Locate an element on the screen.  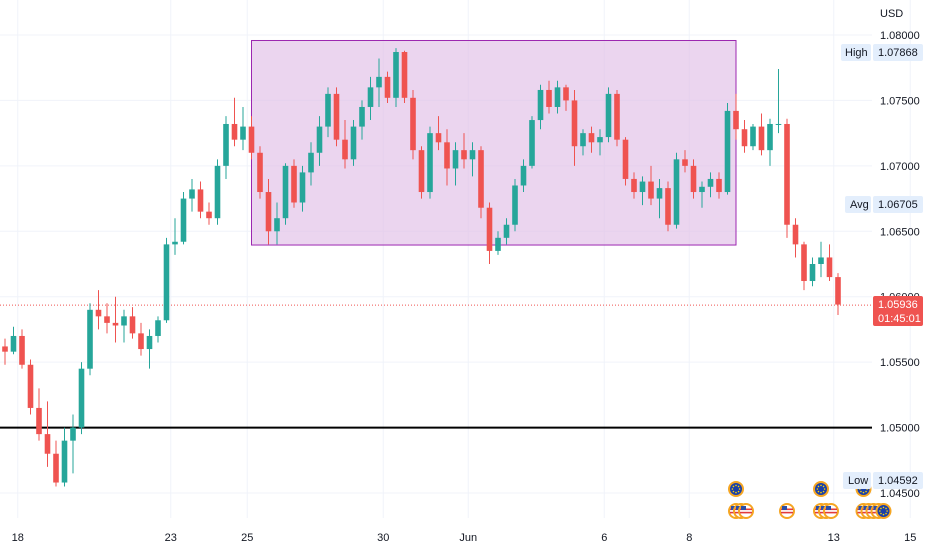
high-tag-label: High is located at coordinates (856, 53).